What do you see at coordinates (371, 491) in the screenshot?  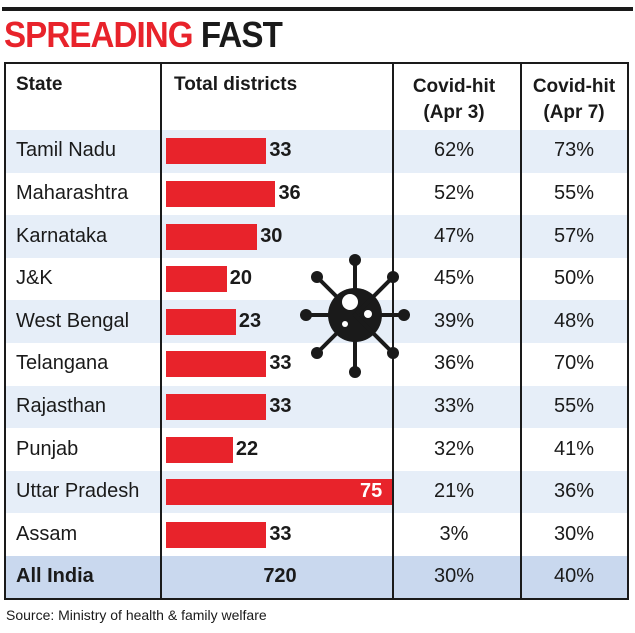 I see `district-count: 75` at bounding box center [371, 491].